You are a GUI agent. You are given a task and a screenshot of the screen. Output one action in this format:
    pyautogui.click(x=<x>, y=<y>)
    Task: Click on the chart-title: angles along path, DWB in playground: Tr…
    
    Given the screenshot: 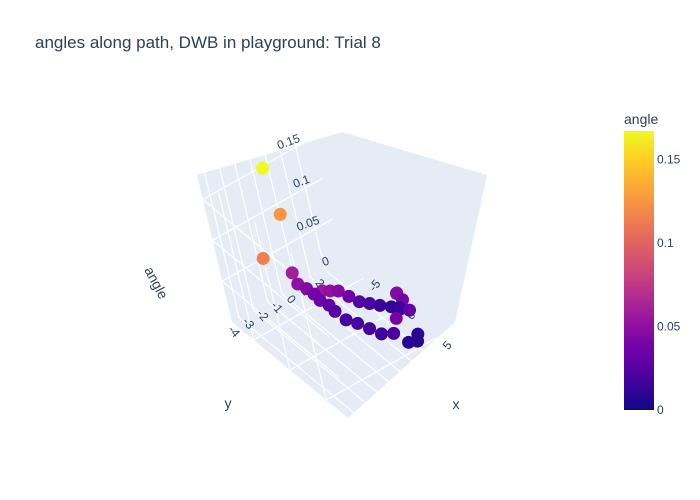 What is the action you would take?
    pyautogui.click(x=208, y=42)
    